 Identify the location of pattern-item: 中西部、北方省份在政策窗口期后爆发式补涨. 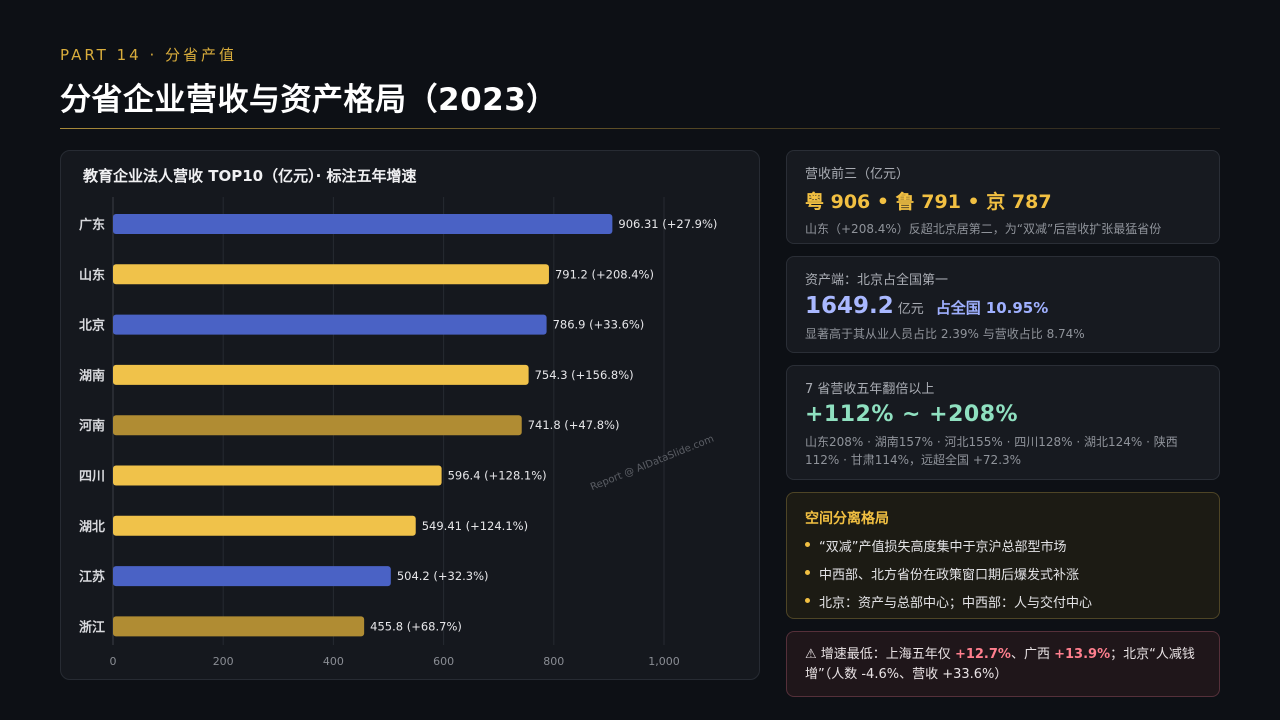
(1003, 573).